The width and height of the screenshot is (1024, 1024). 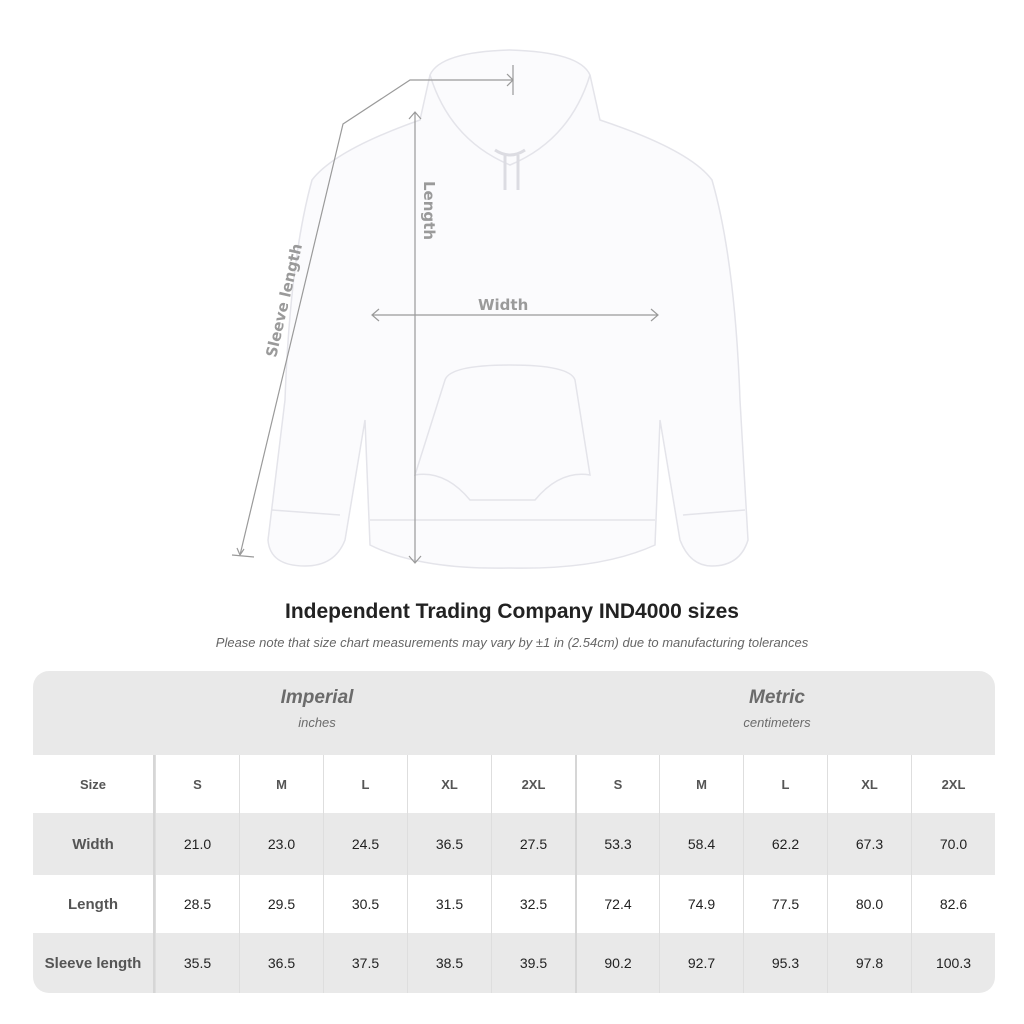 What do you see at coordinates (953, 963) in the screenshot?
I see `value-cell: 100.3` at bounding box center [953, 963].